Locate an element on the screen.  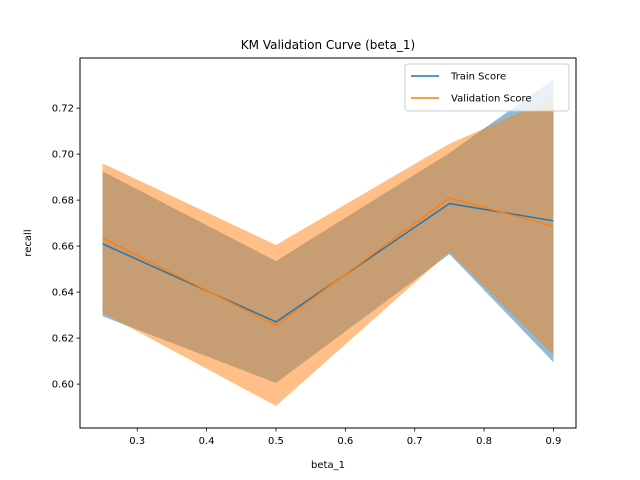
y-tick-label-5: 0.70 is located at coordinates (63, 155).